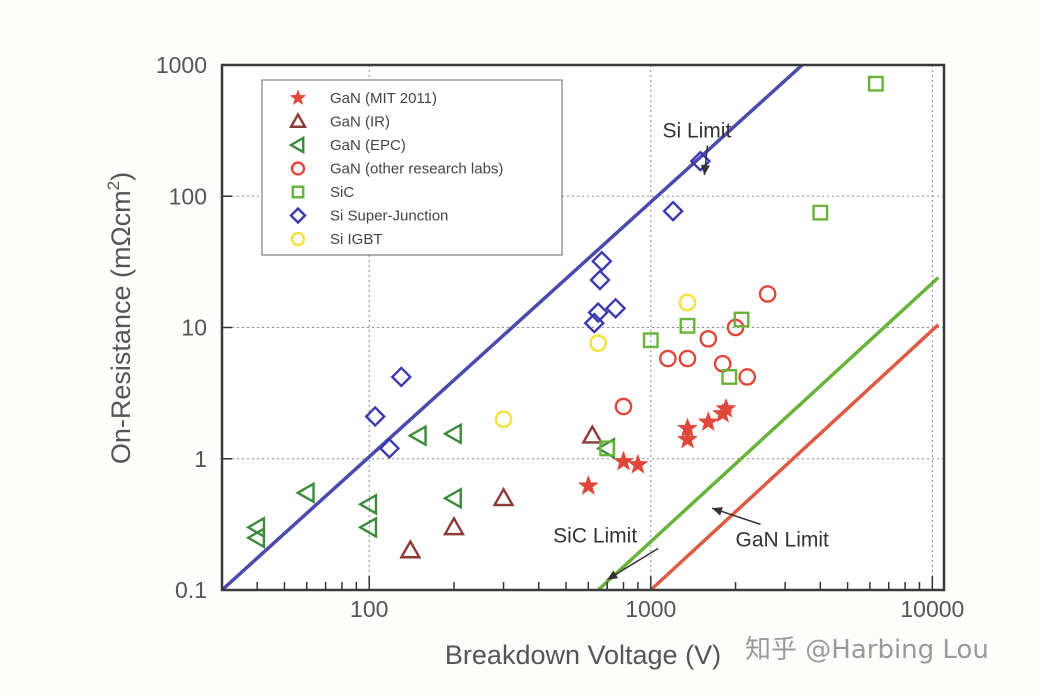 This screenshot has width=1038, height=698. What do you see at coordinates (416, 169) in the screenshot?
I see `legend-label: GaN (other research labs)` at bounding box center [416, 169].